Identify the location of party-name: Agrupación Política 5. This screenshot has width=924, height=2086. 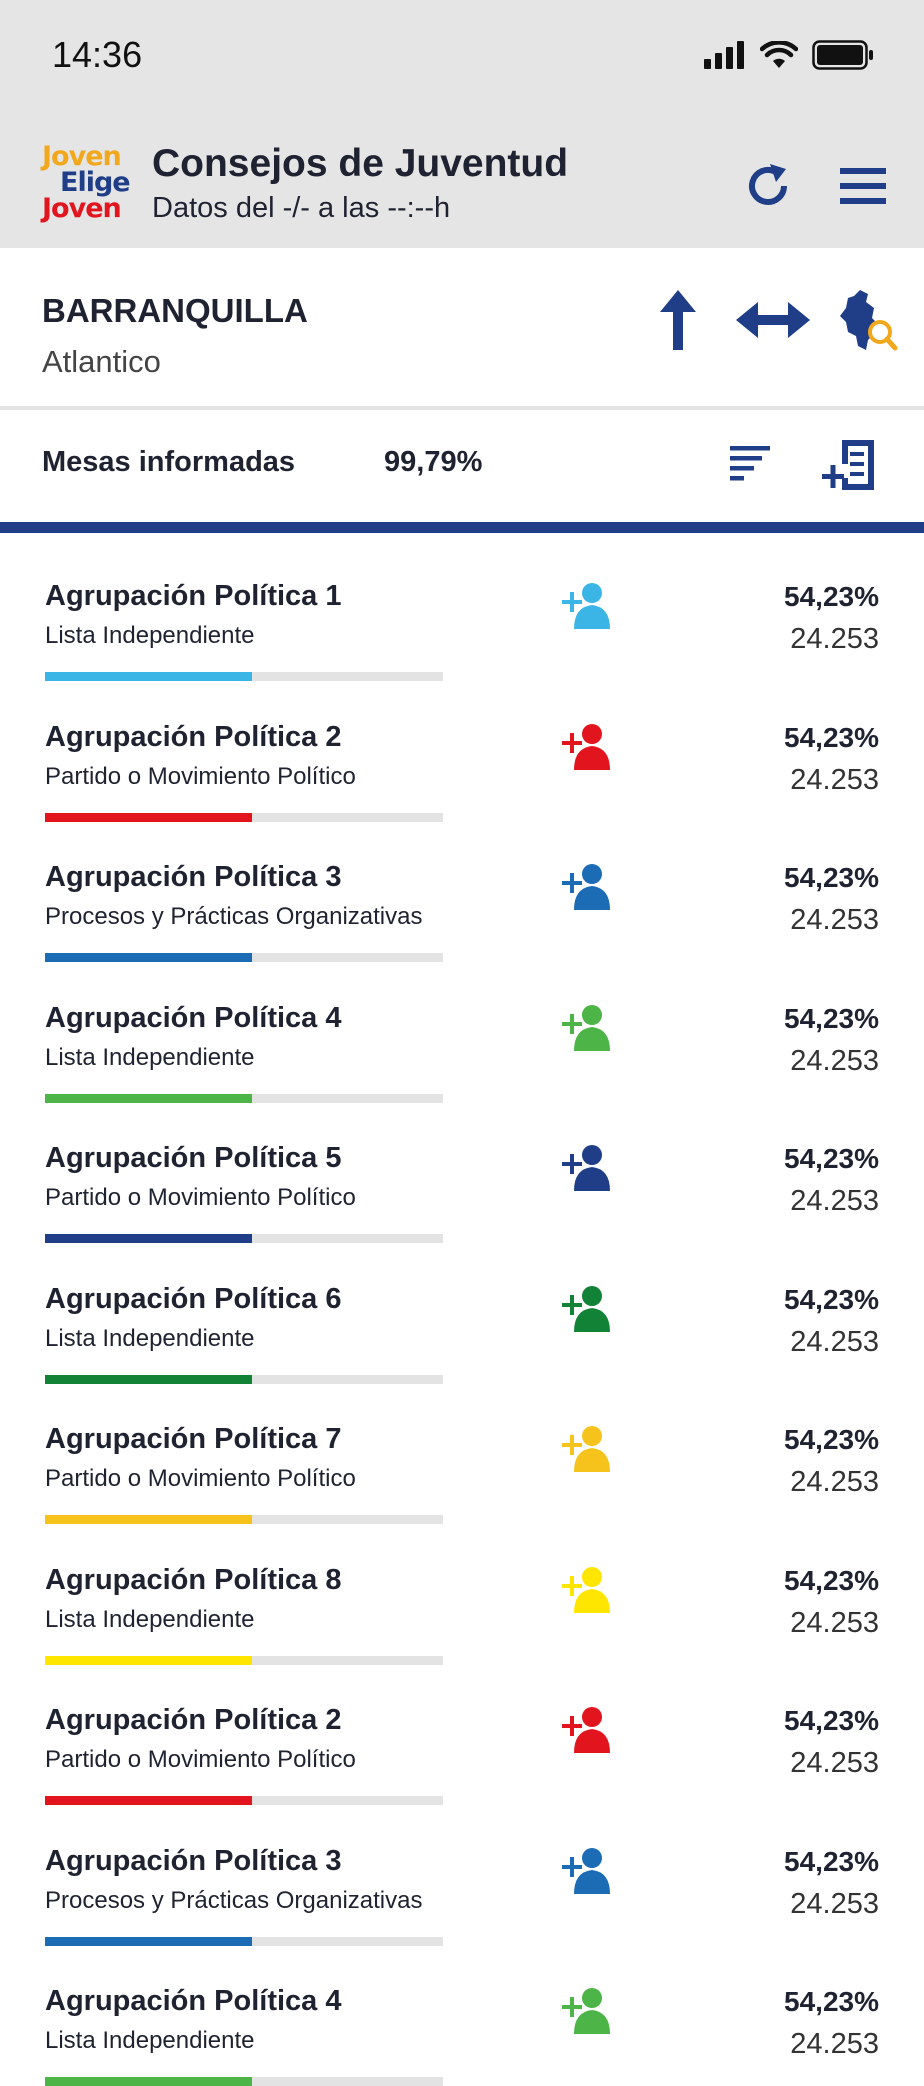
(193, 1158).